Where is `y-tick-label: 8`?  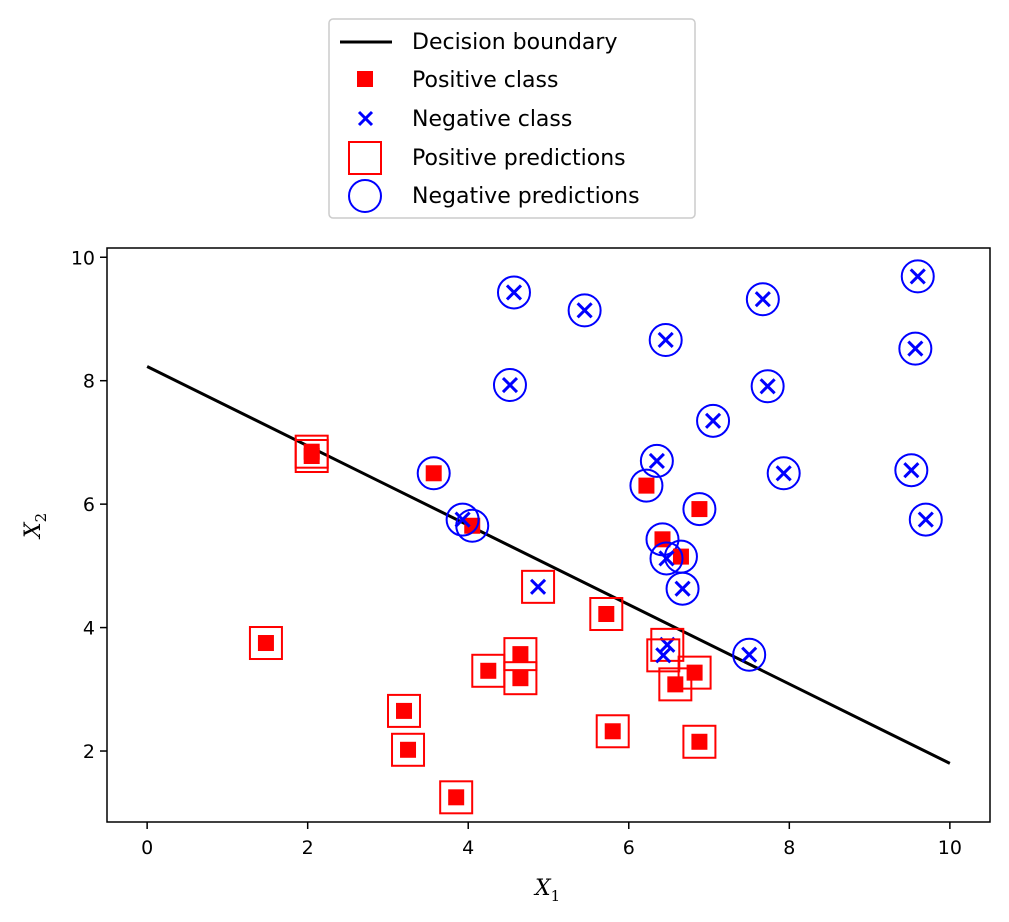
y-tick-label: 8 is located at coordinates (89, 382).